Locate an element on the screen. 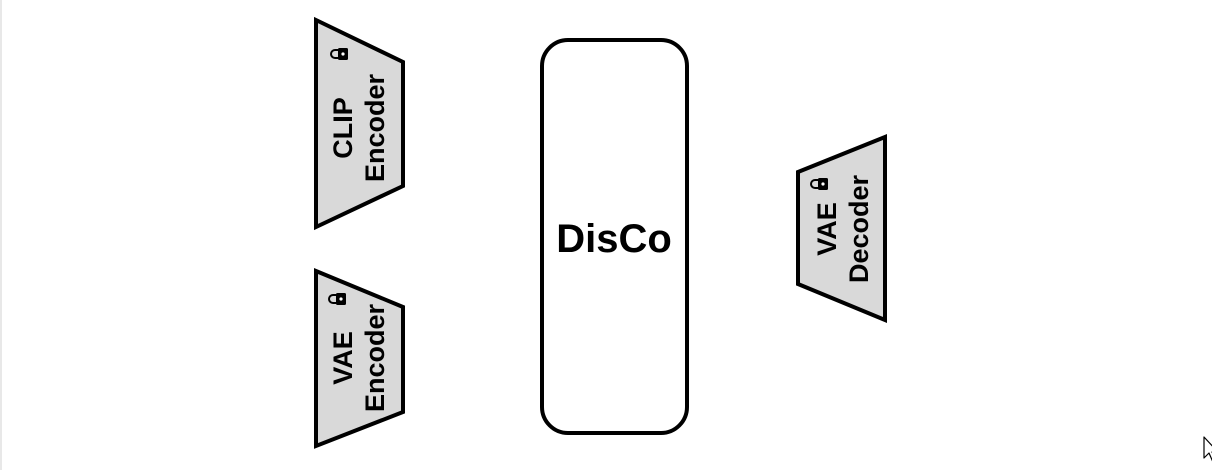 This screenshot has width=1212, height=470. disco-label: DisCo is located at coordinates (614, 239).